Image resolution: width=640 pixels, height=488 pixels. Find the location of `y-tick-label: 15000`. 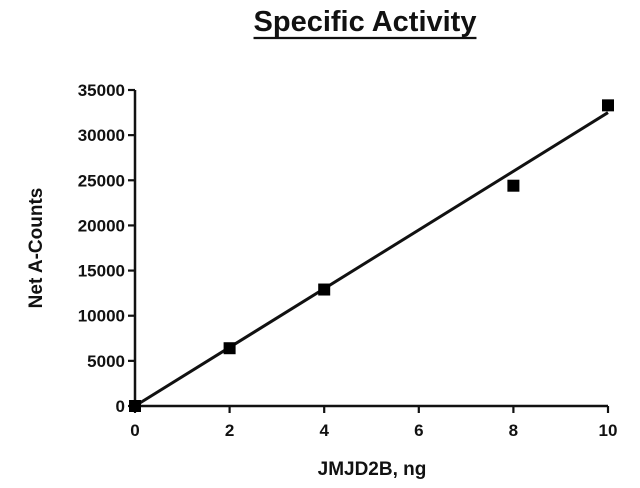

y-tick-label: 15000 is located at coordinates (101, 271).